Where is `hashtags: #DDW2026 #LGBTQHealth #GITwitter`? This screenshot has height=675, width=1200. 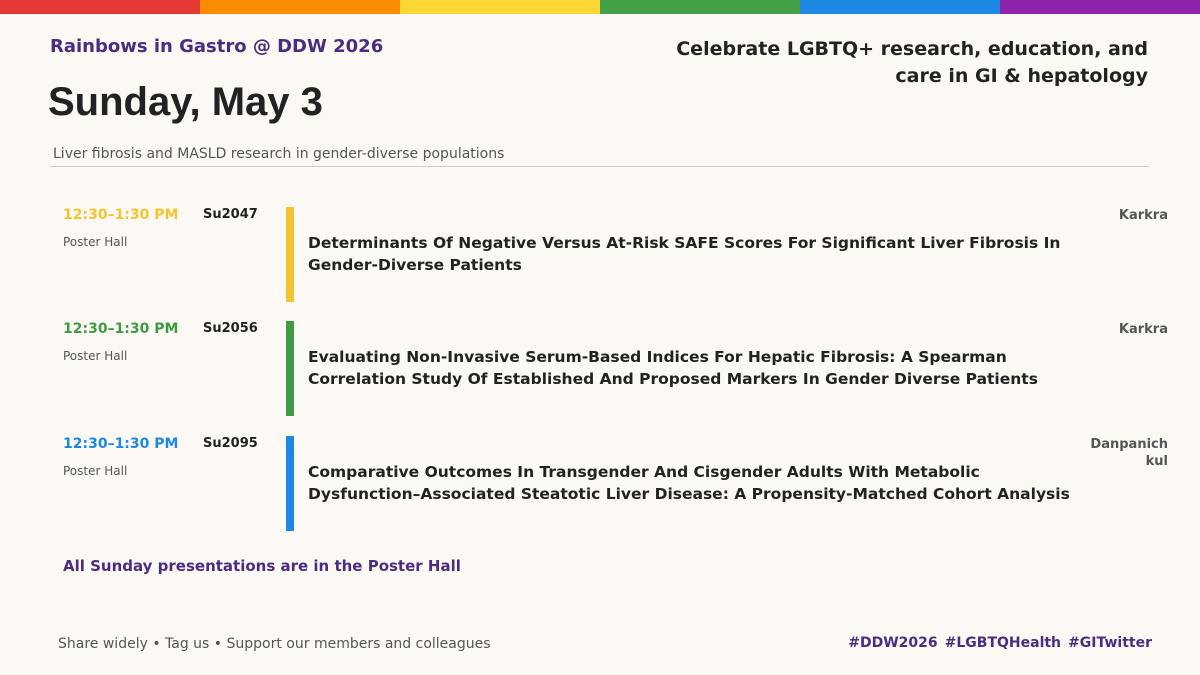 hashtags: #DDW2026 #LGBTQHealth #GITwitter is located at coordinates (1000, 643).